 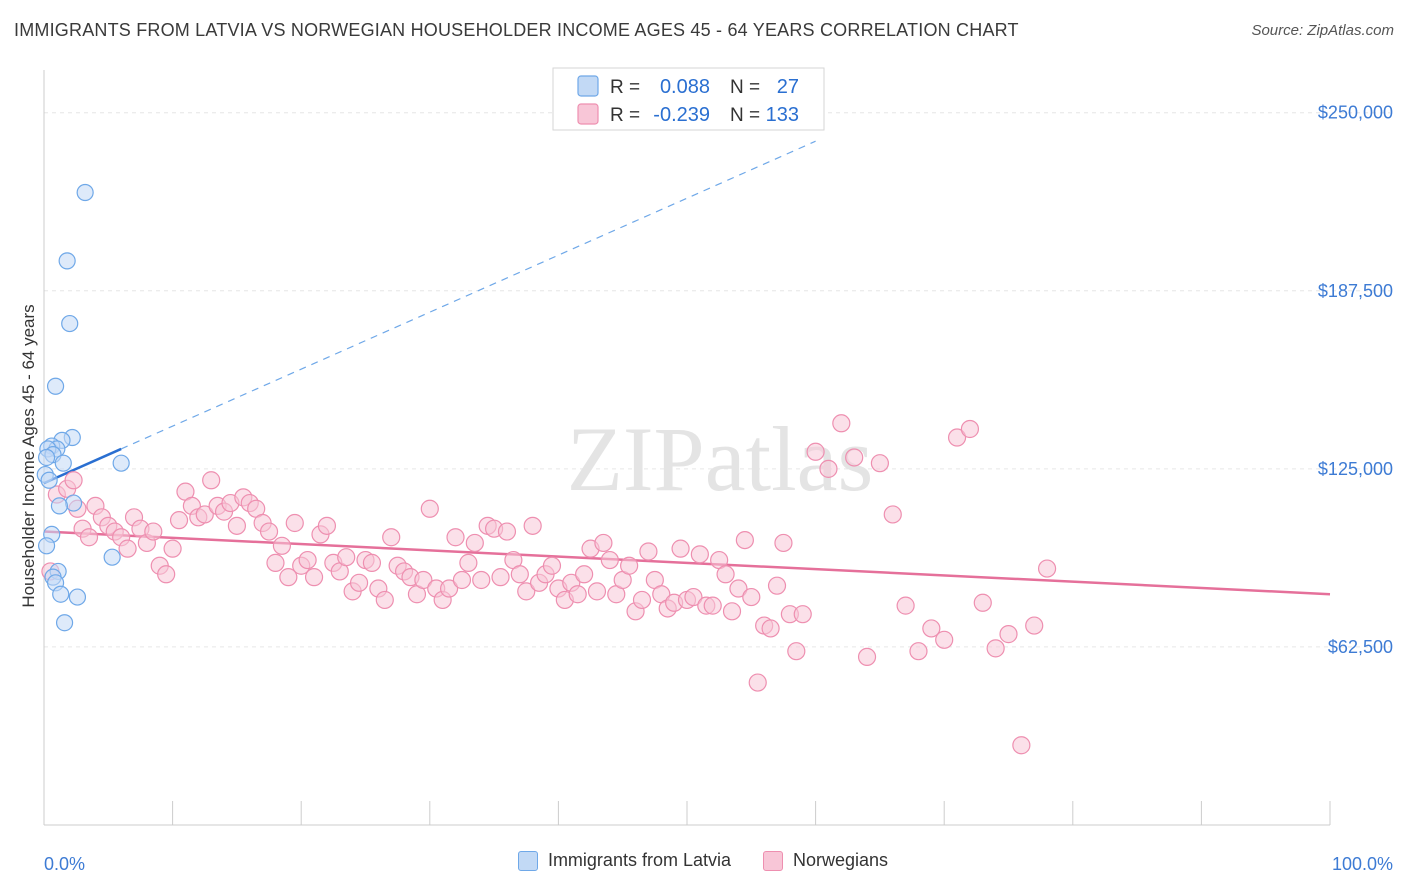 I want to click on y-tick-label: $125,000, so click(x=1355, y=469).